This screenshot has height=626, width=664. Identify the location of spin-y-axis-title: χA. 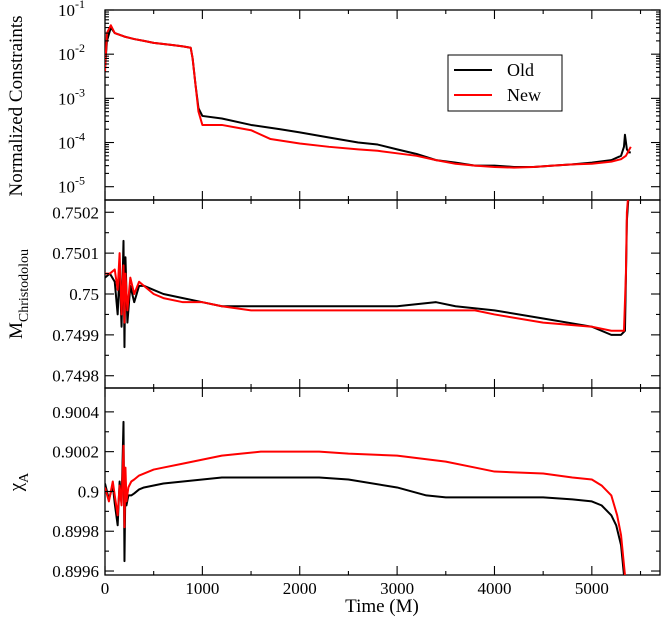
(19, 482).